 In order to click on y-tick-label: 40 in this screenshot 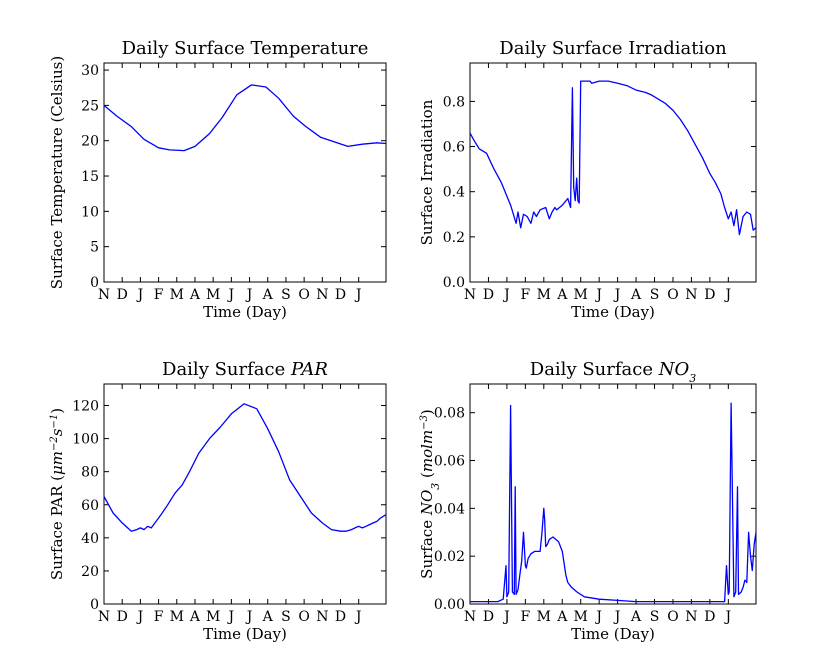, I will do `click(90, 539)`.